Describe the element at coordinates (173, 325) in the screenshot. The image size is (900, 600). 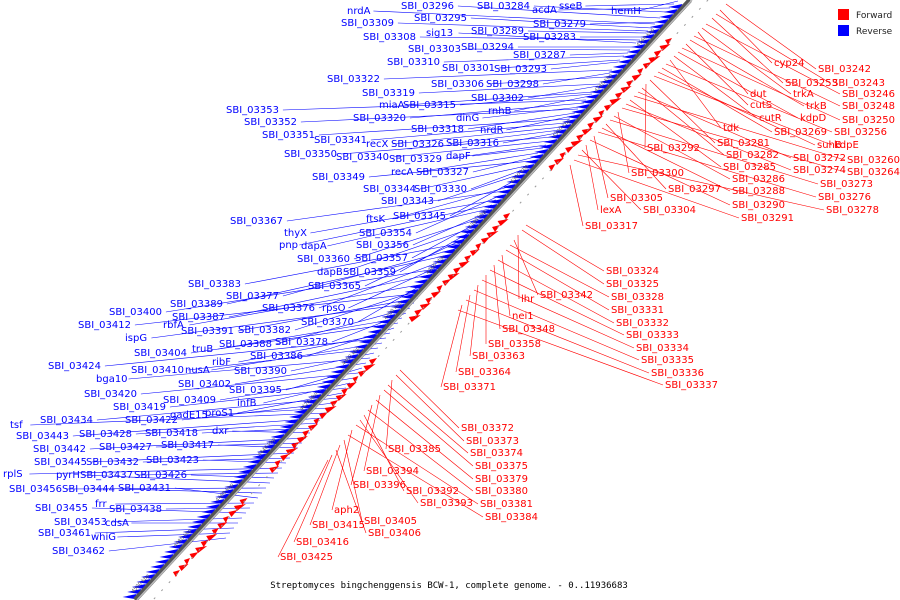
I see `gene-label: rbfA` at that location.